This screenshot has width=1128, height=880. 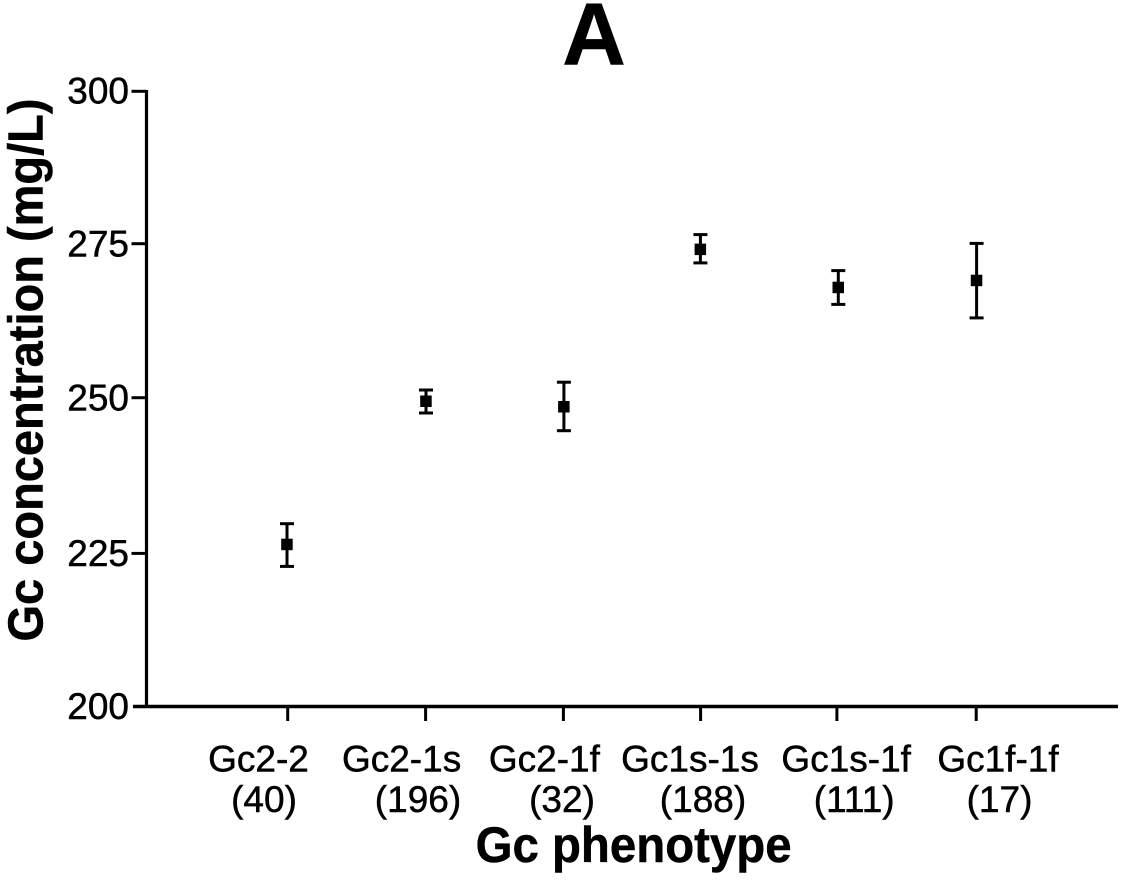 What do you see at coordinates (854, 799) in the screenshot?
I see `svg-text: (111)` at bounding box center [854, 799].